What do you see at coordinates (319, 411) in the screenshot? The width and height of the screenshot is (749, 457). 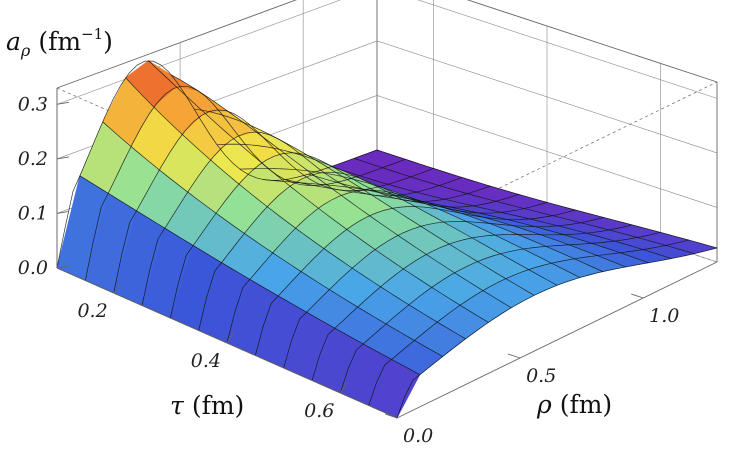 I see `x-tick-label: 0.6` at bounding box center [319, 411].